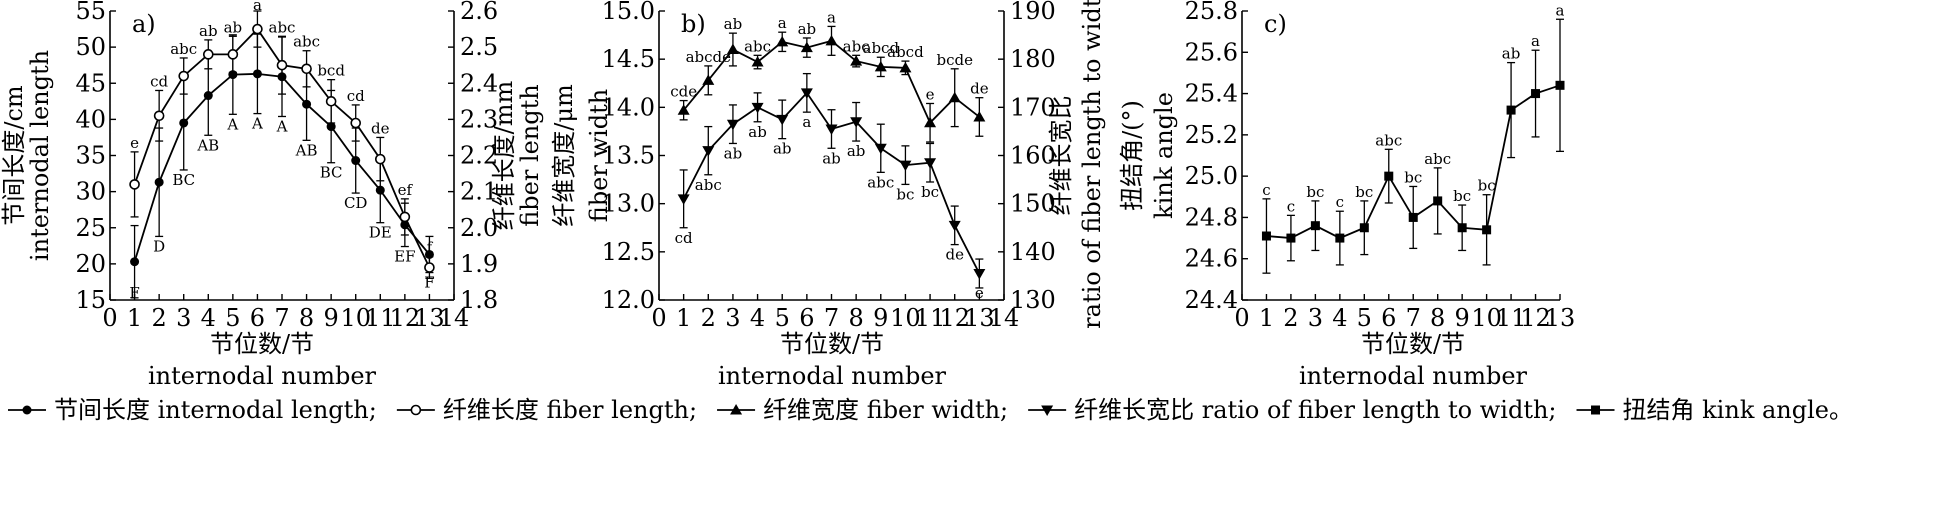 This screenshot has height=523, width=1944. Describe the element at coordinates (90, 83) in the screenshot. I see `y-tick-label: 45` at that location.